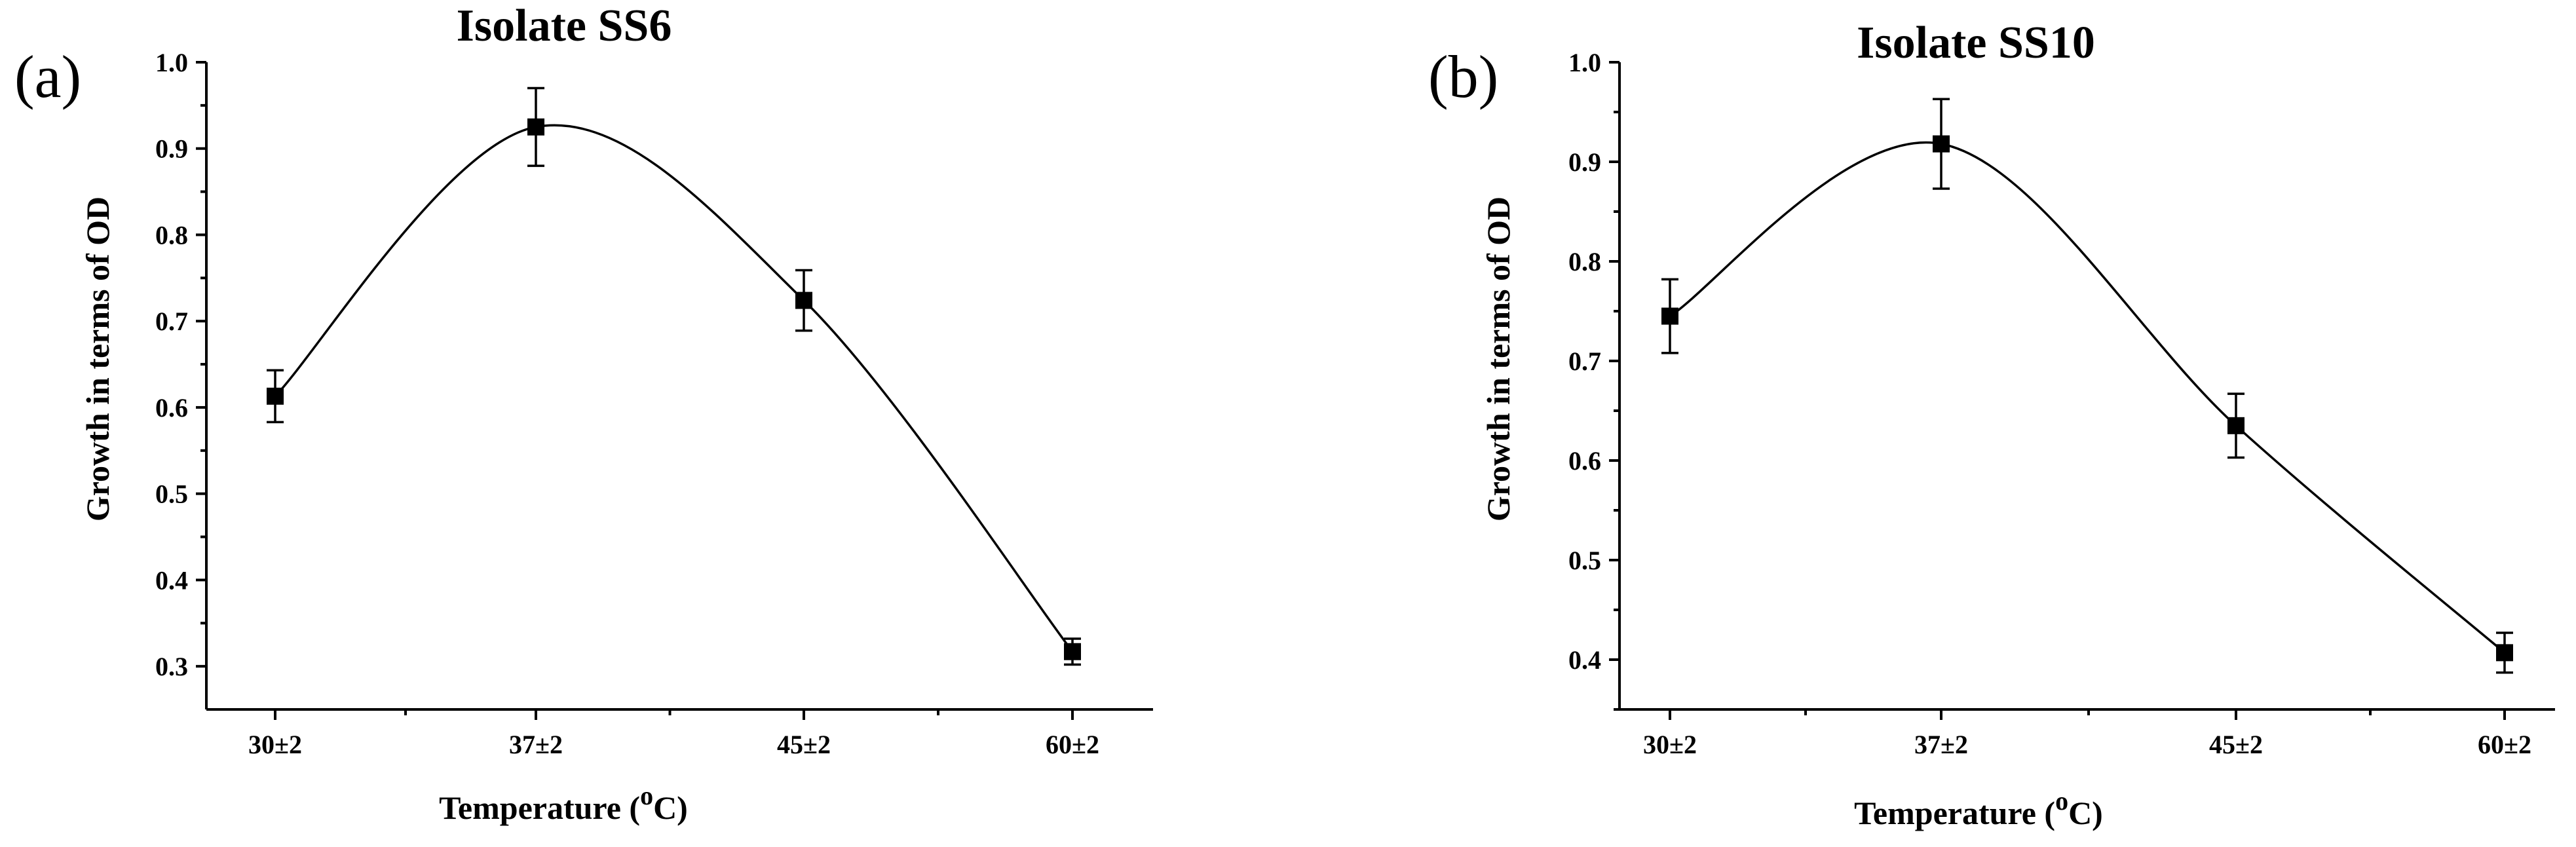 The height and width of the screenshot is (847, 2576). What do you see at coordinates (564, 26) in the screenshot?
I see `chart-title: Isolate SS6` at bounding box center [564, 26].